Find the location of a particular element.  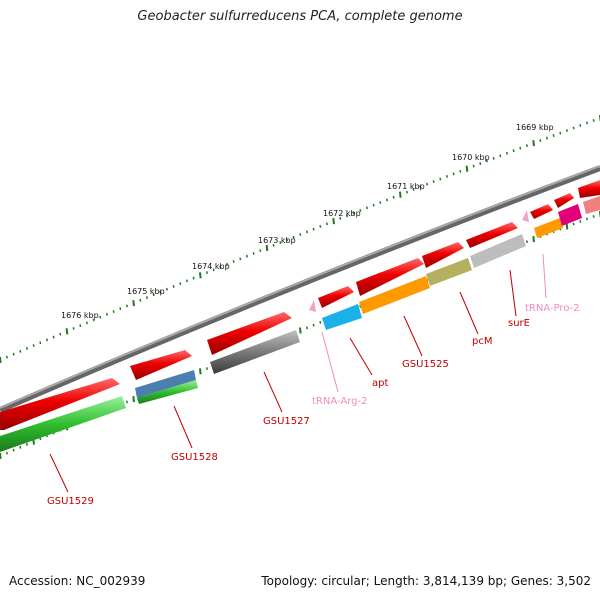

feature-bar-pcm is located at coordinates (449, 272).